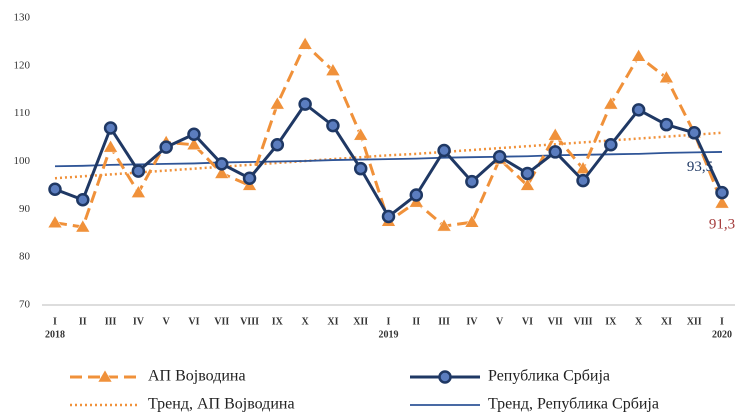 This screenshot has height=414, width=741. I want to click on year-label: 2019, so click(389, 334).